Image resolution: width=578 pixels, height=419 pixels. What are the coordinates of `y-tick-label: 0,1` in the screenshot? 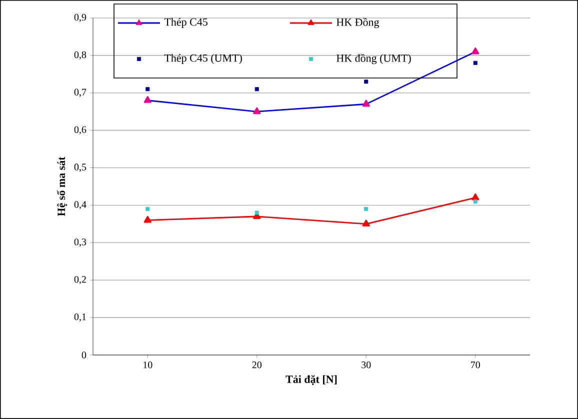 It's located at (80, 317).